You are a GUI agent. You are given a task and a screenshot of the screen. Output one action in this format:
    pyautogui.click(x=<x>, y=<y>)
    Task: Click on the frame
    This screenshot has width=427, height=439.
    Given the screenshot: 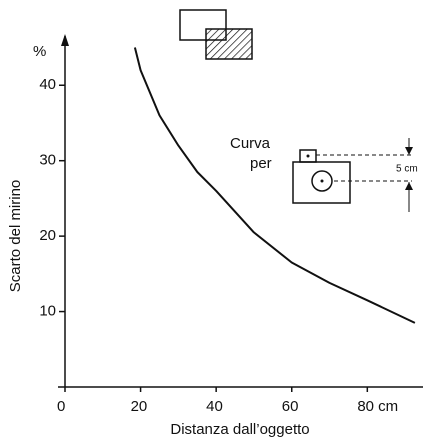 What is the action you would take?
    pyautogui.click(x=203, y=25)
    